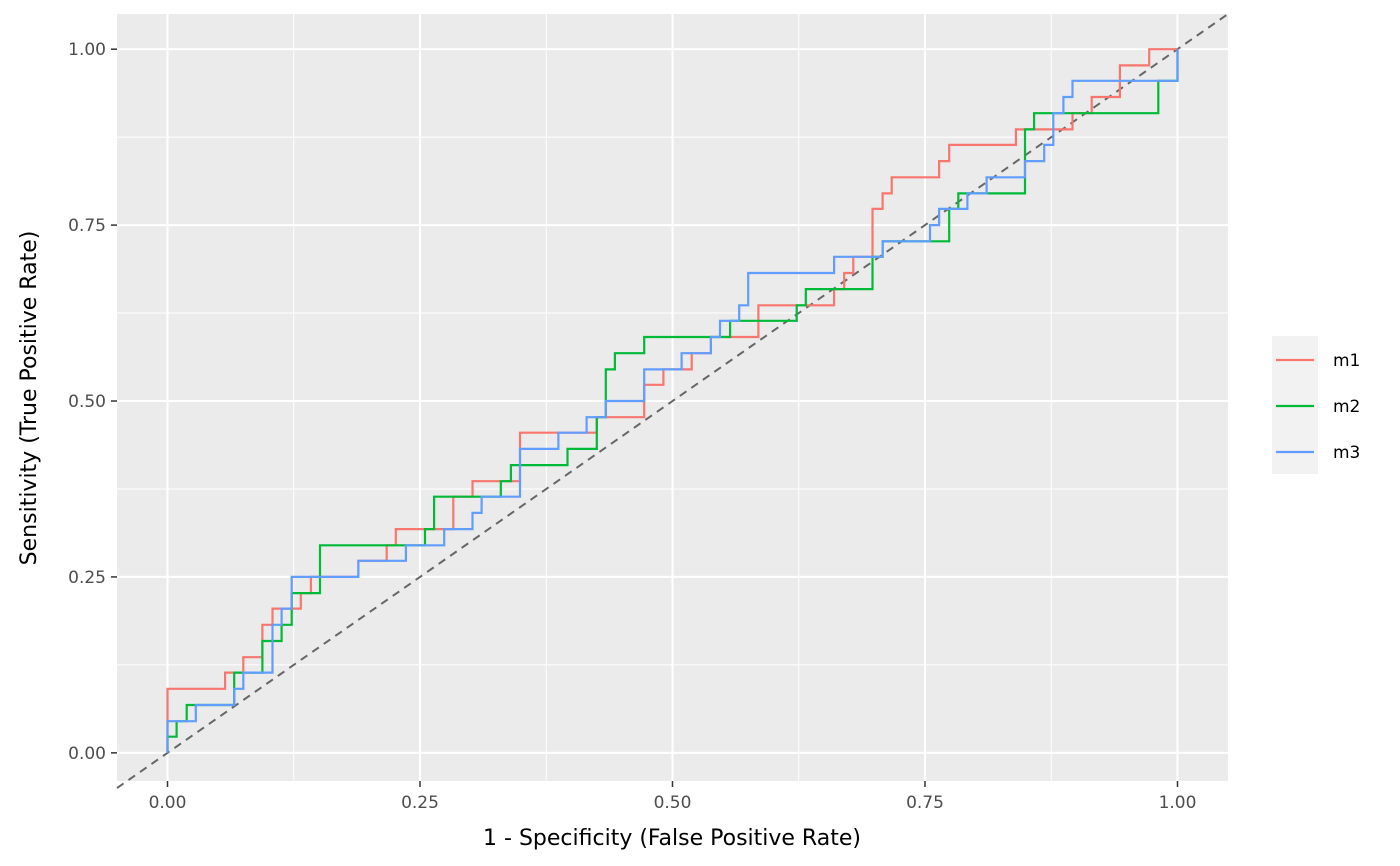 The width and height of the screenshot is (1400, 866). I want to click on legend-label-m3: m3, so click(1346, 453).